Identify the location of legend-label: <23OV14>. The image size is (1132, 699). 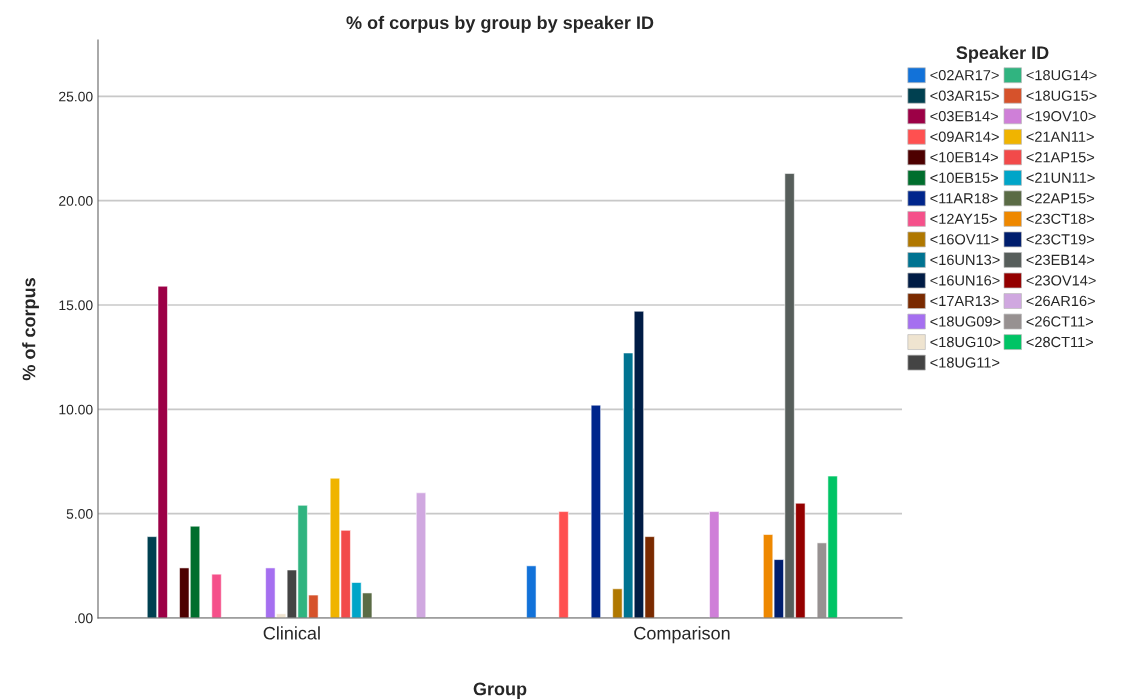
(1061, 280).